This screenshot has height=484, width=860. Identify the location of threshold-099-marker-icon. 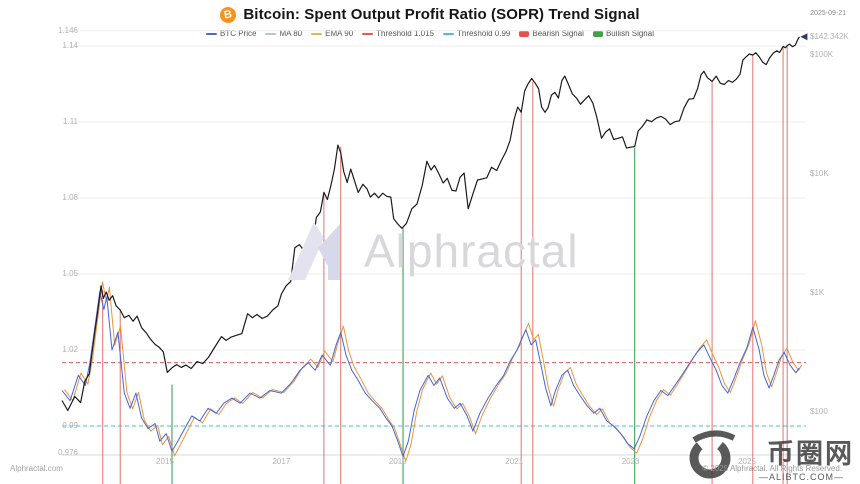
(448, 33).